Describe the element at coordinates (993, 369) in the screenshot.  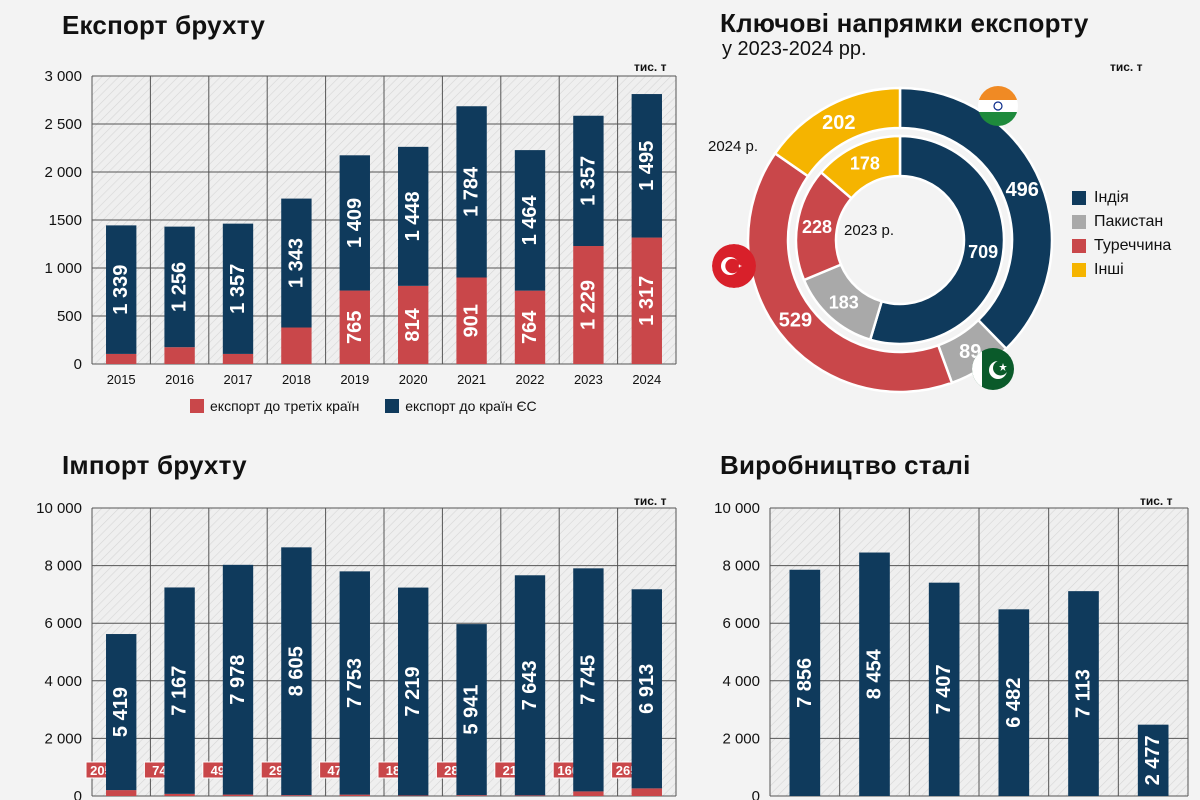
I see `pakistan-flag-icon` at that location.